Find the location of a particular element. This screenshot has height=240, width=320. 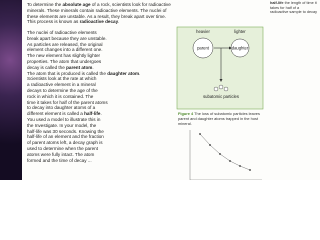

text: of parent atoms left, a decay graph is is located at coordinates (65, 143).